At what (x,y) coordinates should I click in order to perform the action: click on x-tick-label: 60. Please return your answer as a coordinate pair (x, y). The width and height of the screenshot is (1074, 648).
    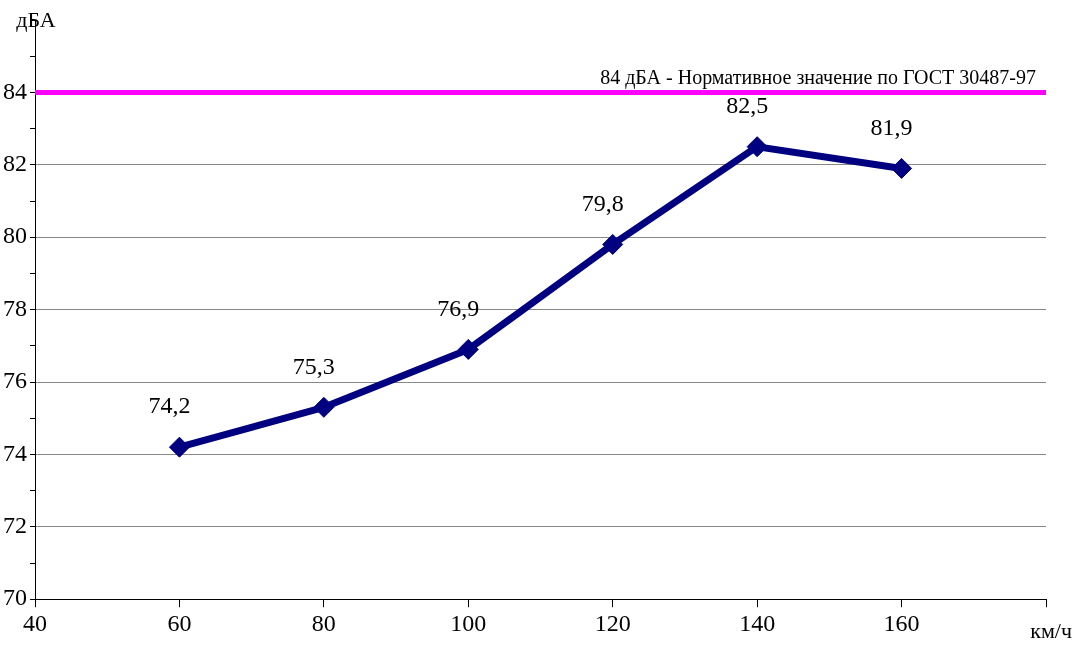
    Looking at the image, I should click on (179, 622).